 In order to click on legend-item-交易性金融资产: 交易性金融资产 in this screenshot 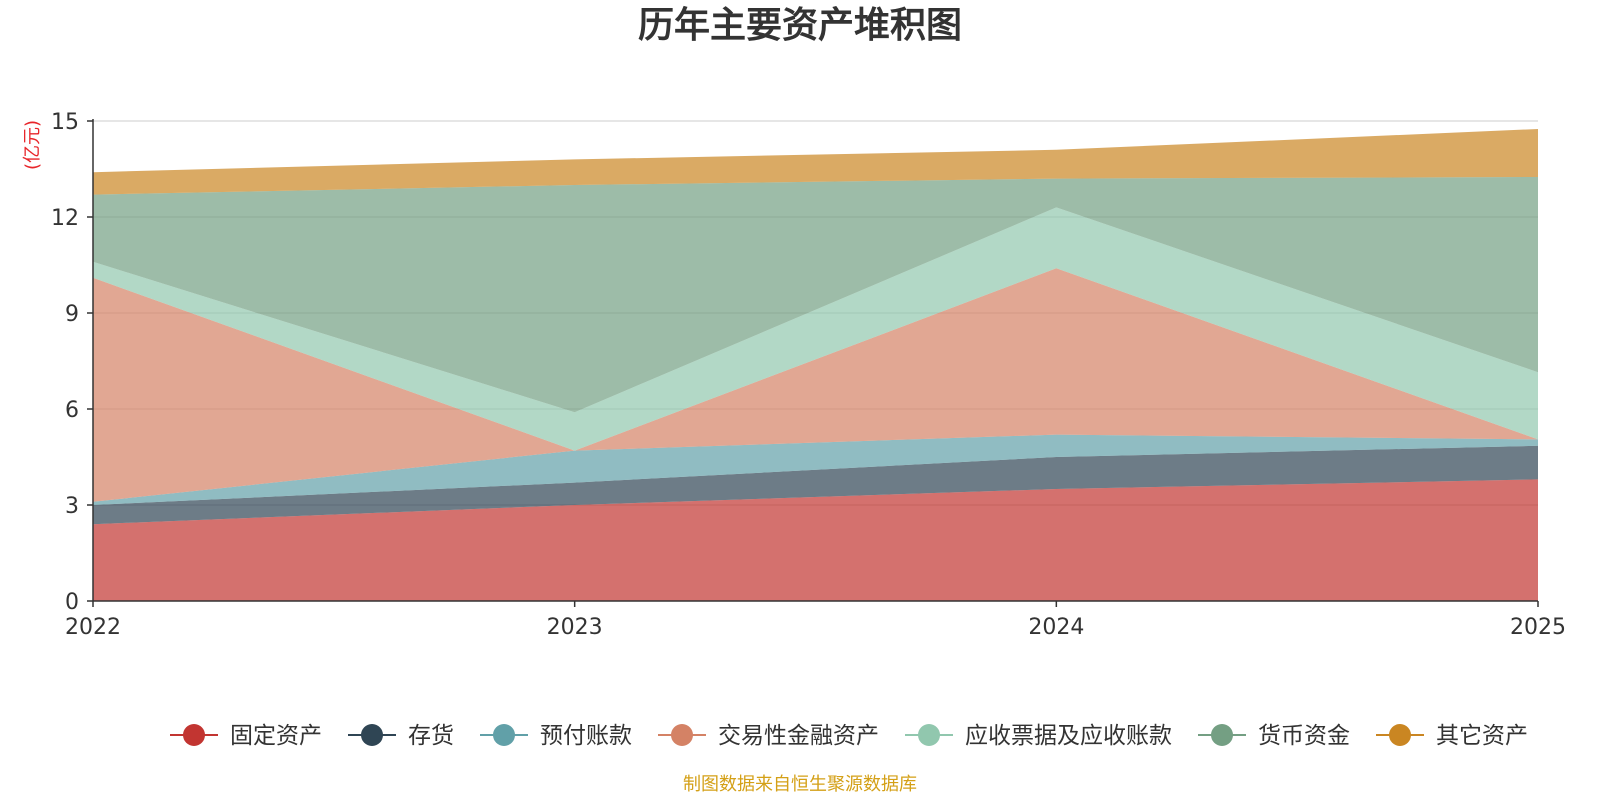, I will do `click(768, 736)`.